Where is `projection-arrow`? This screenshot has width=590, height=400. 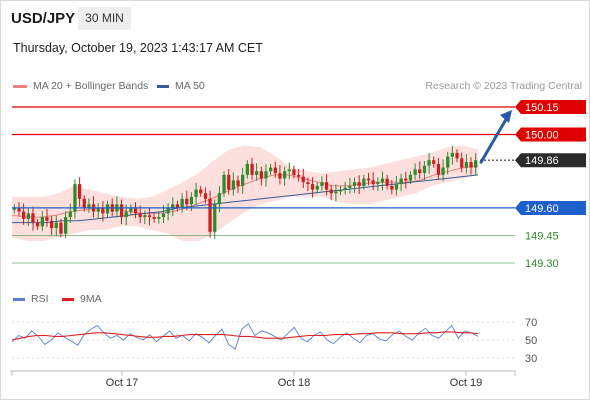 projection-arrow is located at coordinates (494, 139).